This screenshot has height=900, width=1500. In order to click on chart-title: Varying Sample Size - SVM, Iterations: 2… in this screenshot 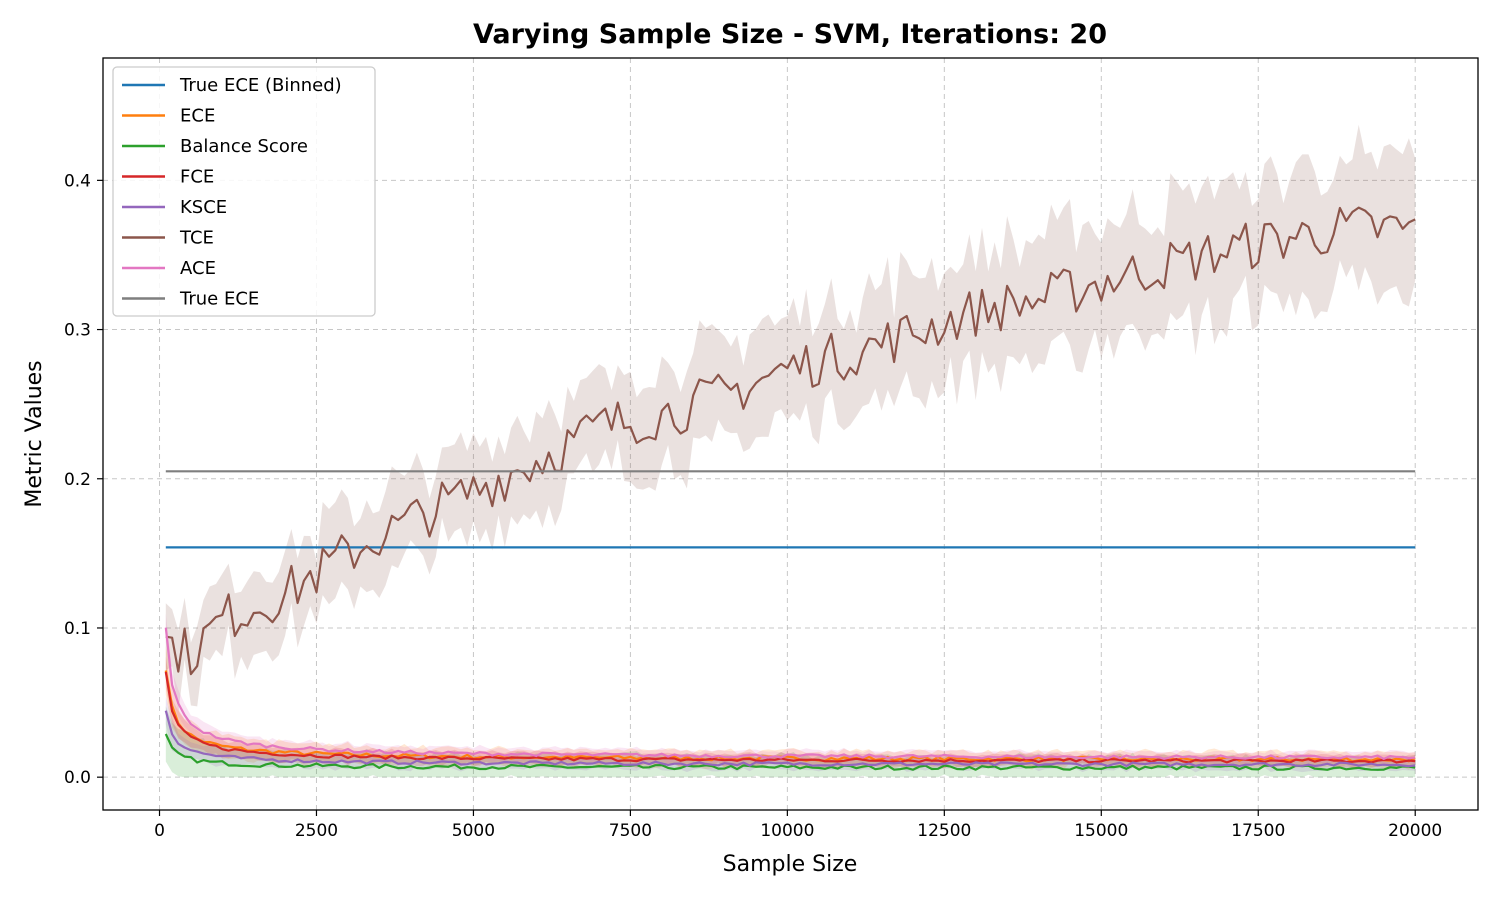, I will do `click(790, 34)`.